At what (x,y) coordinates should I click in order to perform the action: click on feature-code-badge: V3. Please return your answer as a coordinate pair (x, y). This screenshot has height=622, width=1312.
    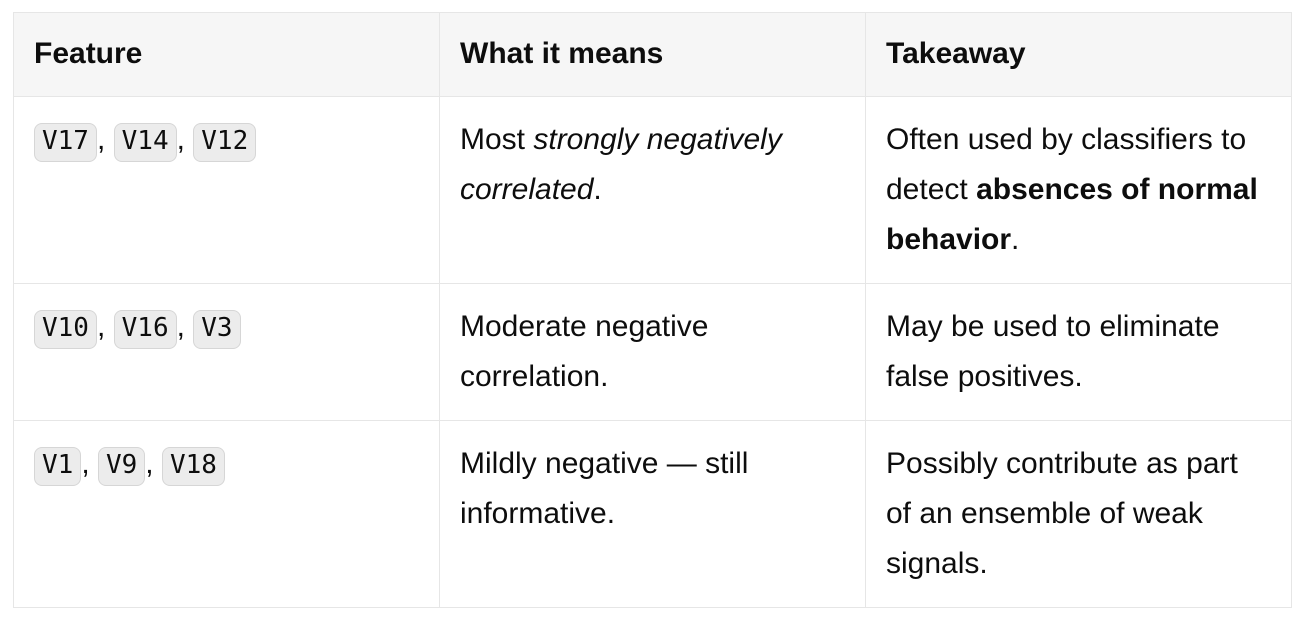
    Looking at the image, I should click on (217, 329).